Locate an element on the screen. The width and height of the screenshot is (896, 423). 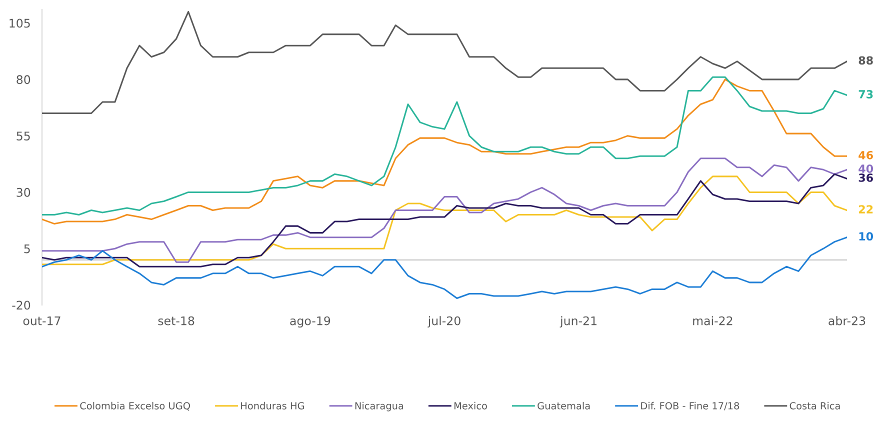
legend-label: Nicaragua is located at coordinates (379, 407).